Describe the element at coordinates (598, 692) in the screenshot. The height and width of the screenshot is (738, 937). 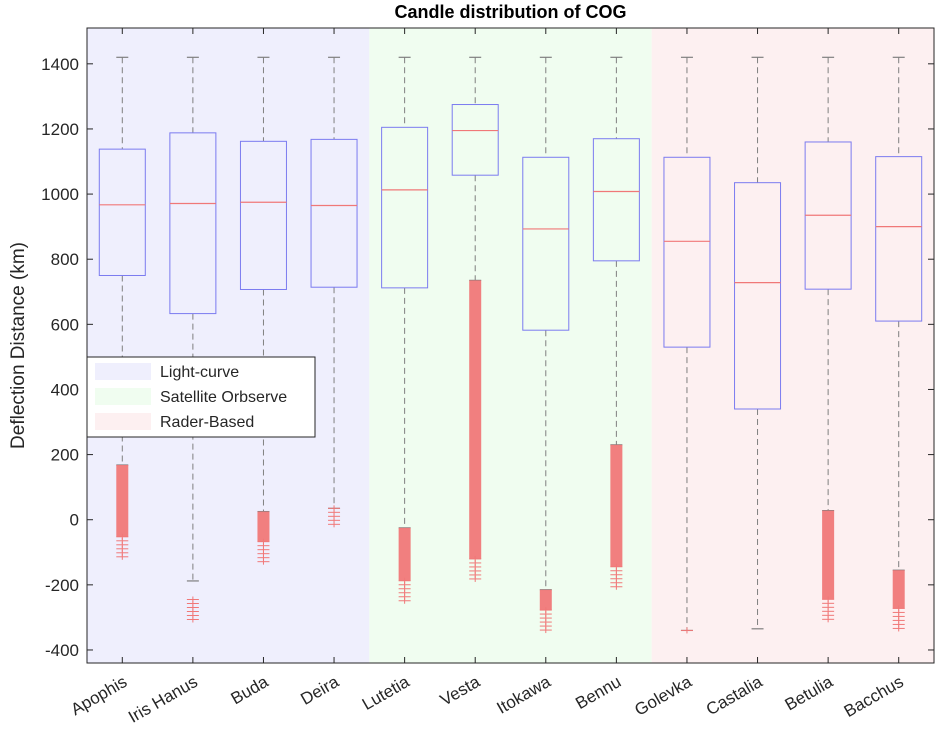
I see `x-tick-label: Bennu` at that location.